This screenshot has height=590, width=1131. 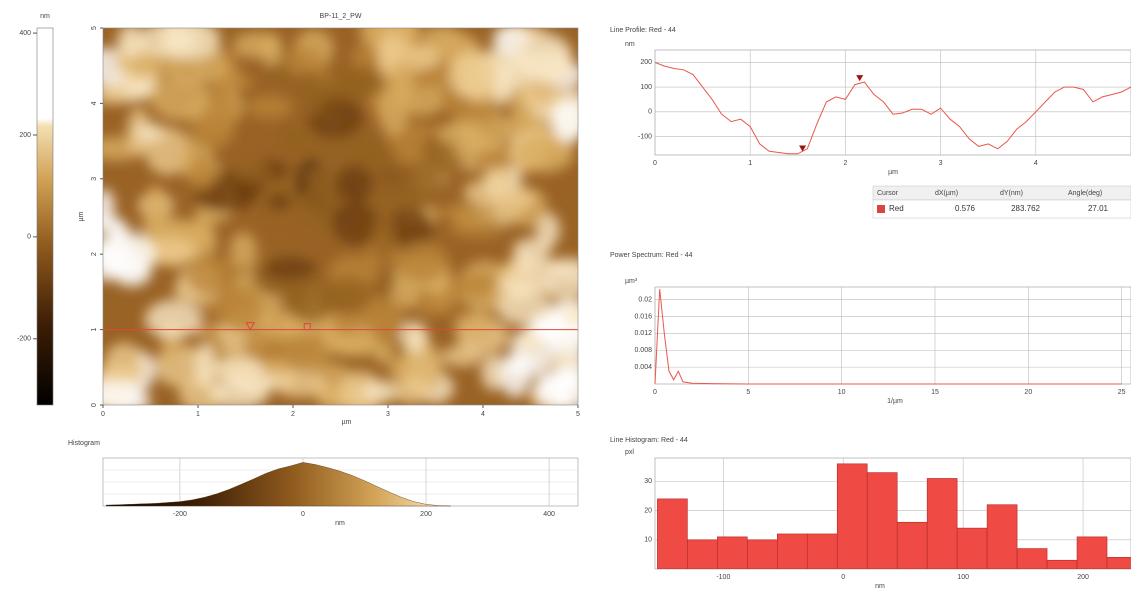 I want to click on y-axis-label: µm³, so click(x=631, y=281).